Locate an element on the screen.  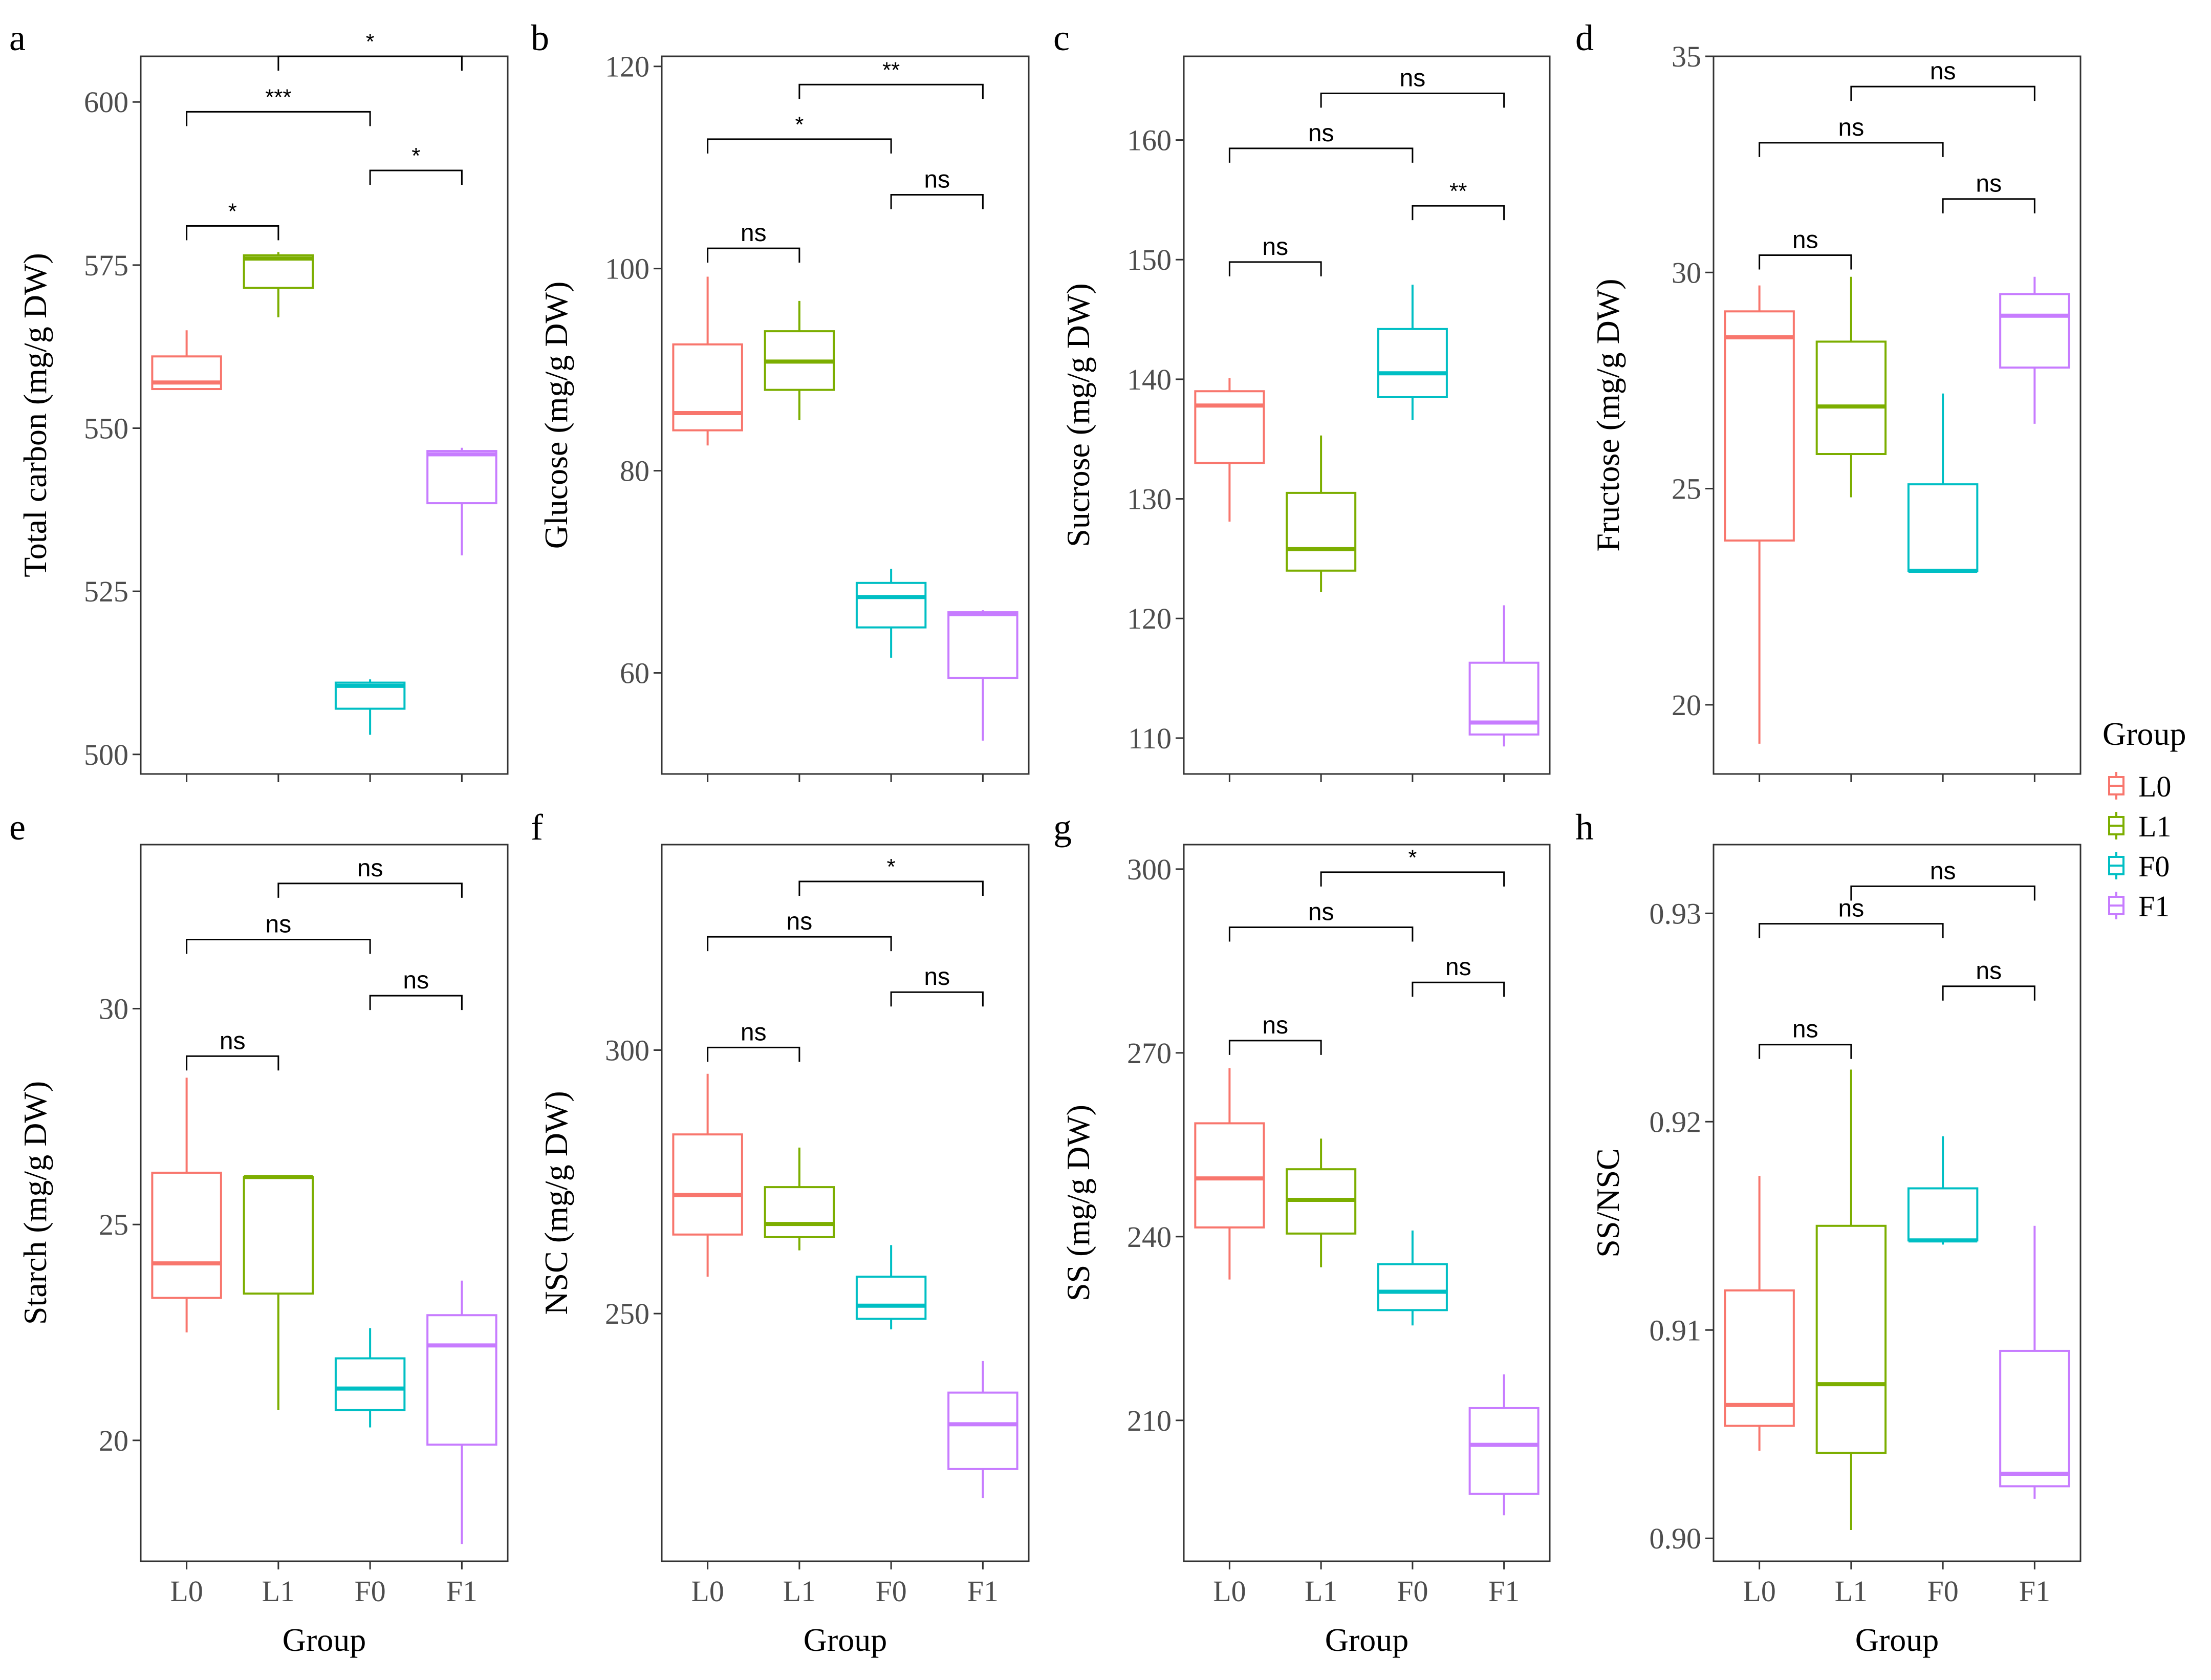
y-tick-label: 80 is located at coordinates (634, 471).